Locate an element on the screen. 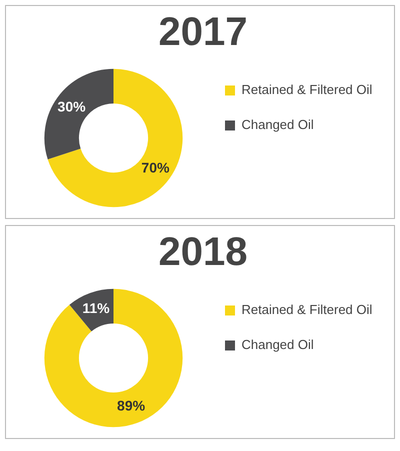 The height and width of the screenshot is (451, 400). chart-title: 2017 is located at coordinates (203, 32).